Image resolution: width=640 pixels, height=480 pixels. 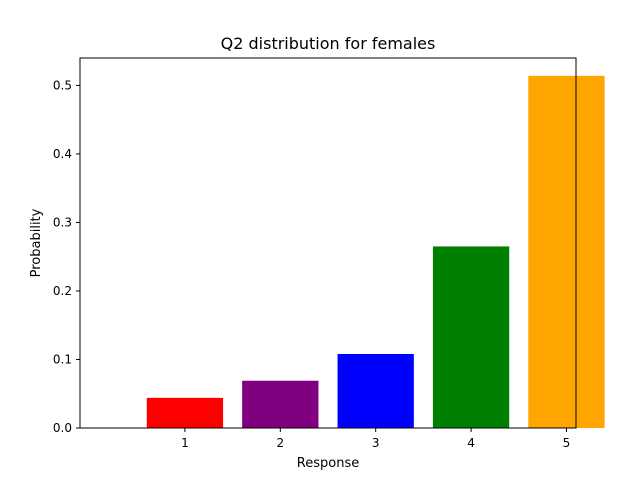 I want to click on y-tick-label: 0.2, so click(x=62, y=291).